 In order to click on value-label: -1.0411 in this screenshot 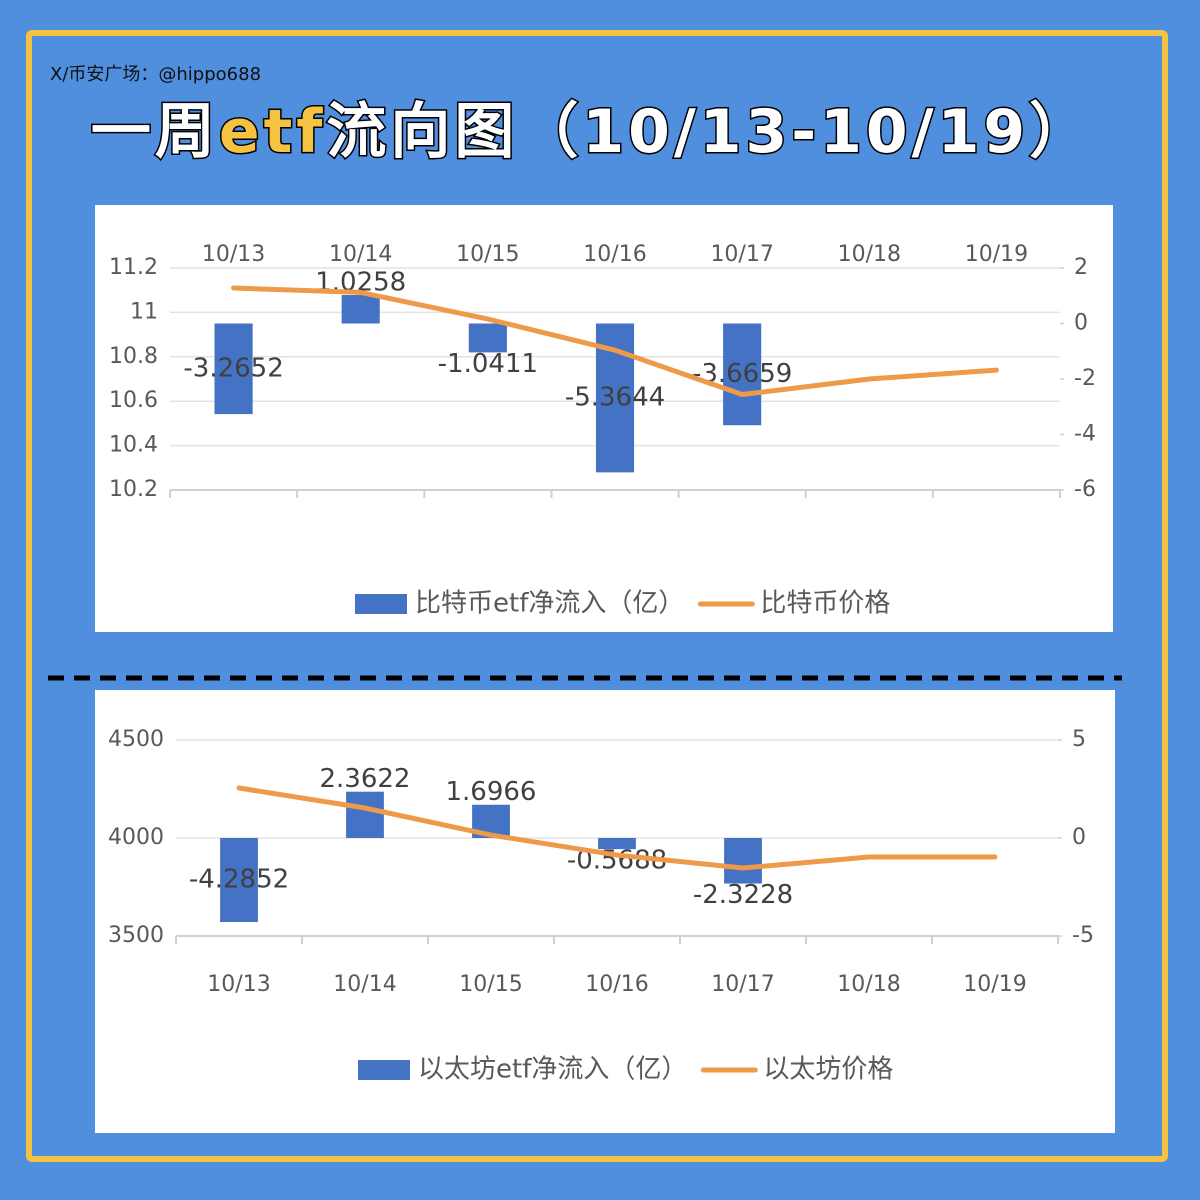, I will do `click(488, 364)`.